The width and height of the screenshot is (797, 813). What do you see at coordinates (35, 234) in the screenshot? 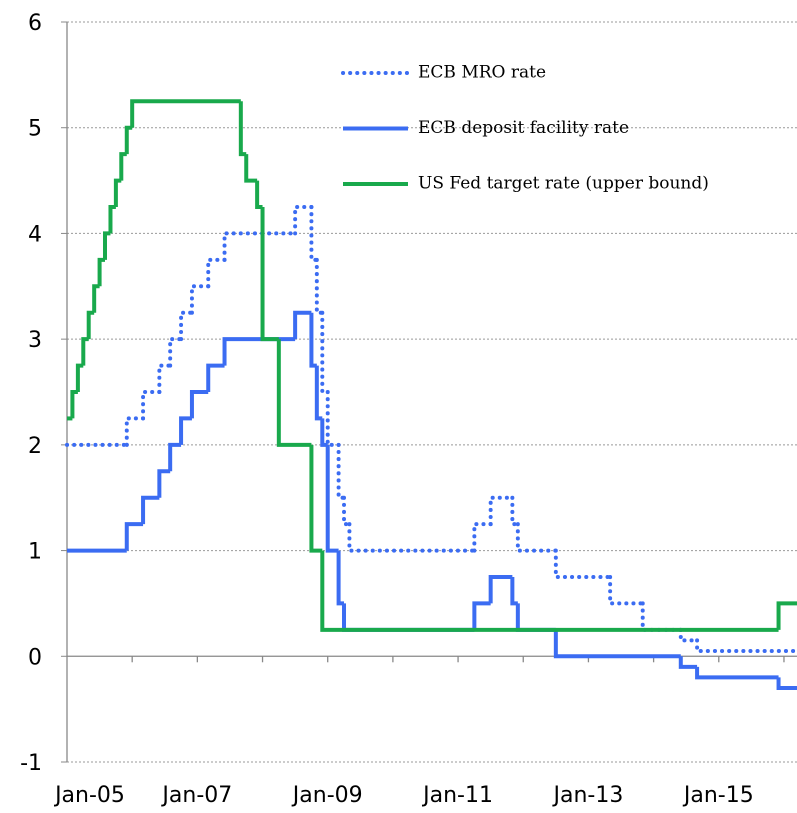
I see `y-tick-label: 4` at bounding box center [35, 234].